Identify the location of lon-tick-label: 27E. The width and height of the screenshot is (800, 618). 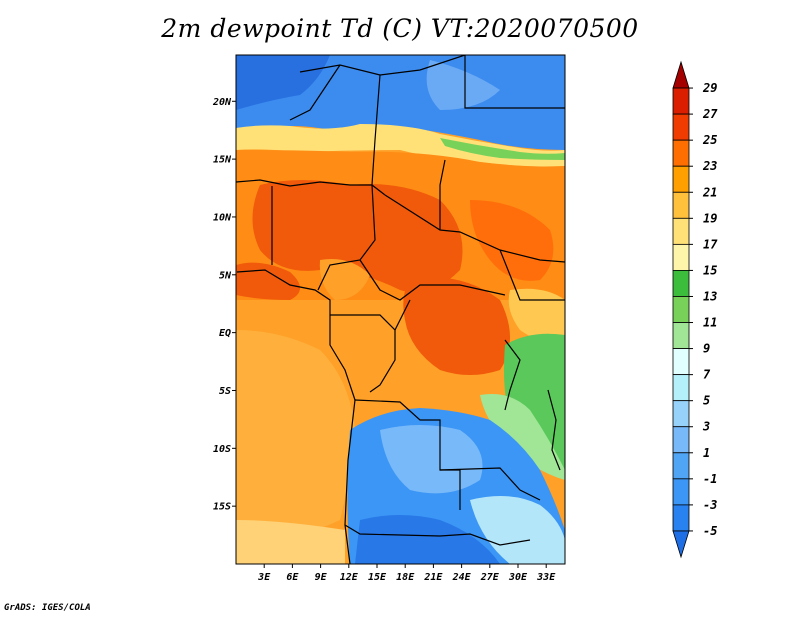
(490, 577).